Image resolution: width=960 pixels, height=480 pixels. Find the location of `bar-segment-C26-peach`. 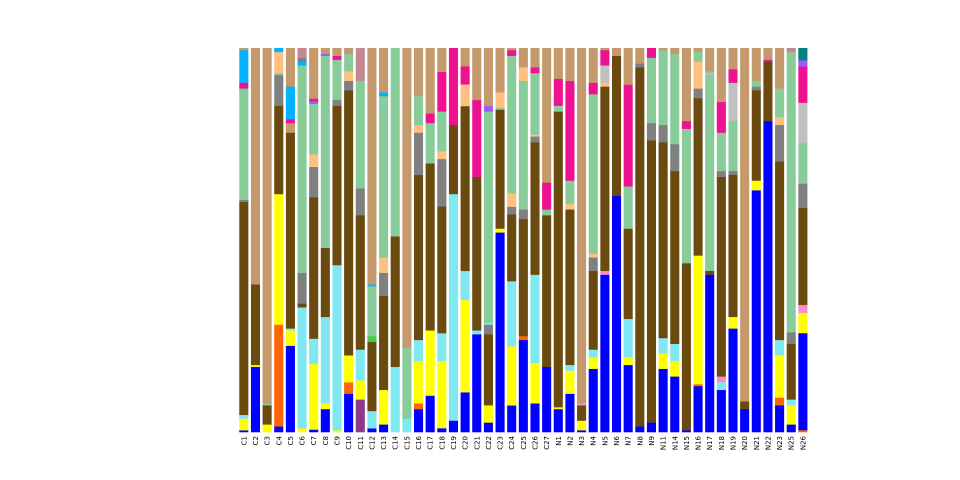

bar-segment-C26-peach is located at coordinates (535, 135).